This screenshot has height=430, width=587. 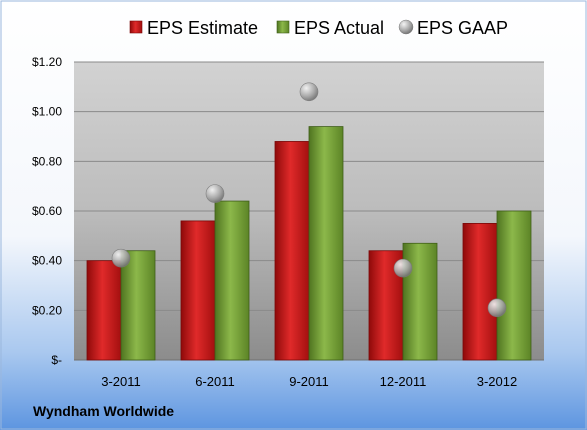 What do you see at coordinates (462, 28) in the screenshot?
I see `legend-label: EPS GAAP` at bounding box center [462, 28].